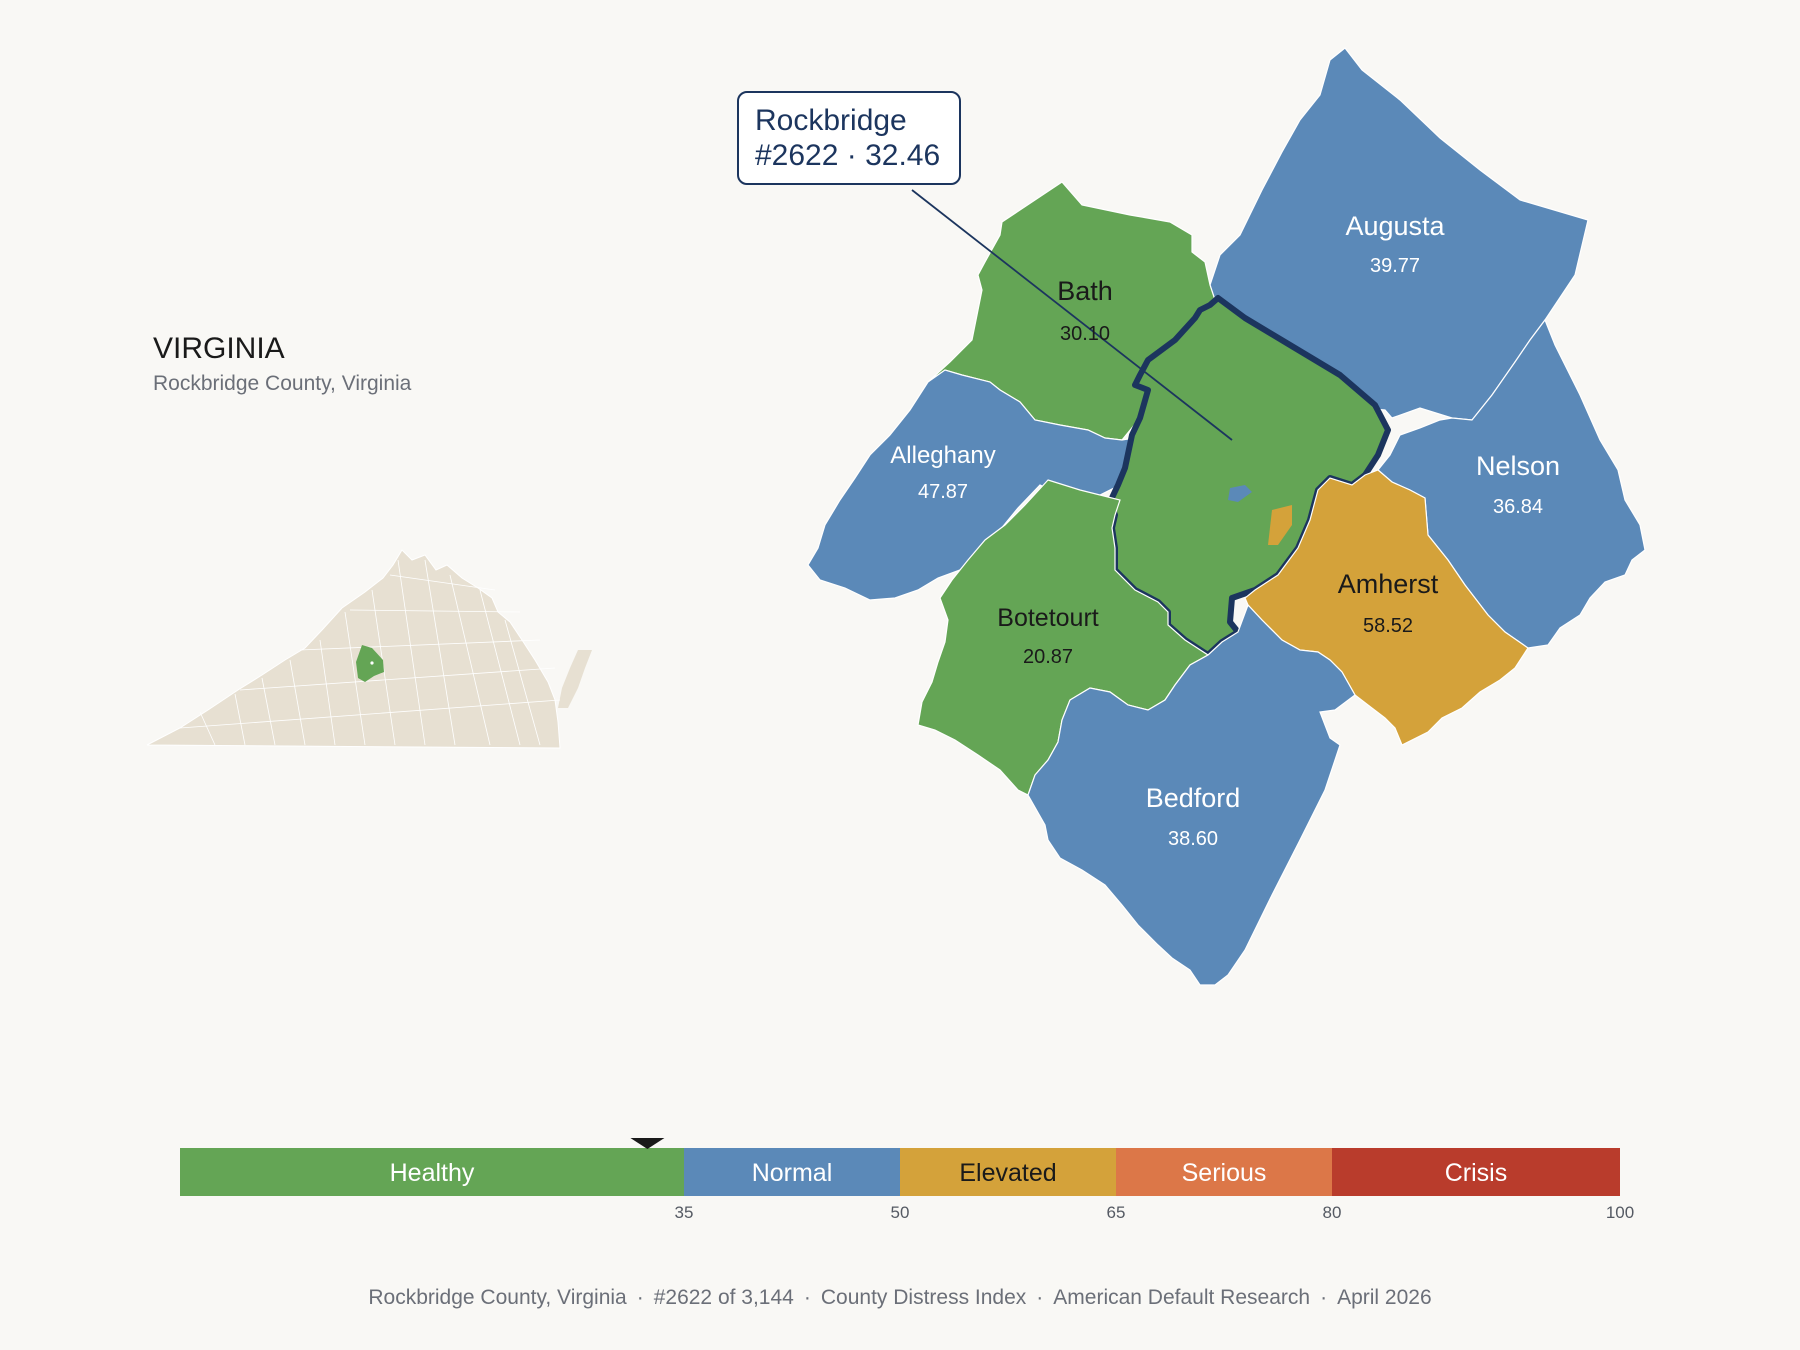  I want to click on legend-tick-100: 100, so click(1620, 1212).